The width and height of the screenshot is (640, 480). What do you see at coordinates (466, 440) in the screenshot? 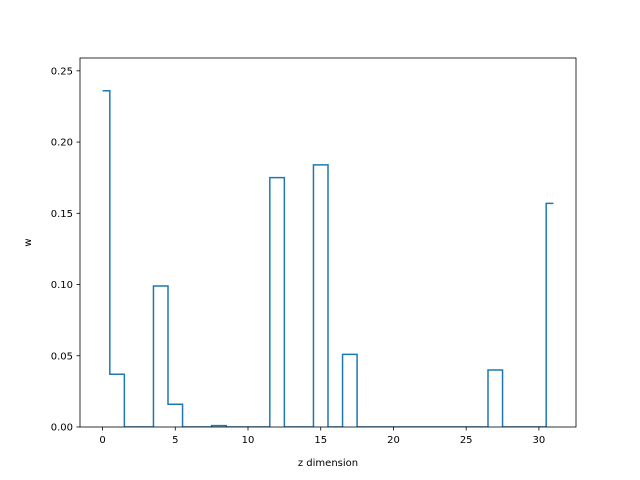
I see `x-tick-label: 25` at bounding box center [466, 440].